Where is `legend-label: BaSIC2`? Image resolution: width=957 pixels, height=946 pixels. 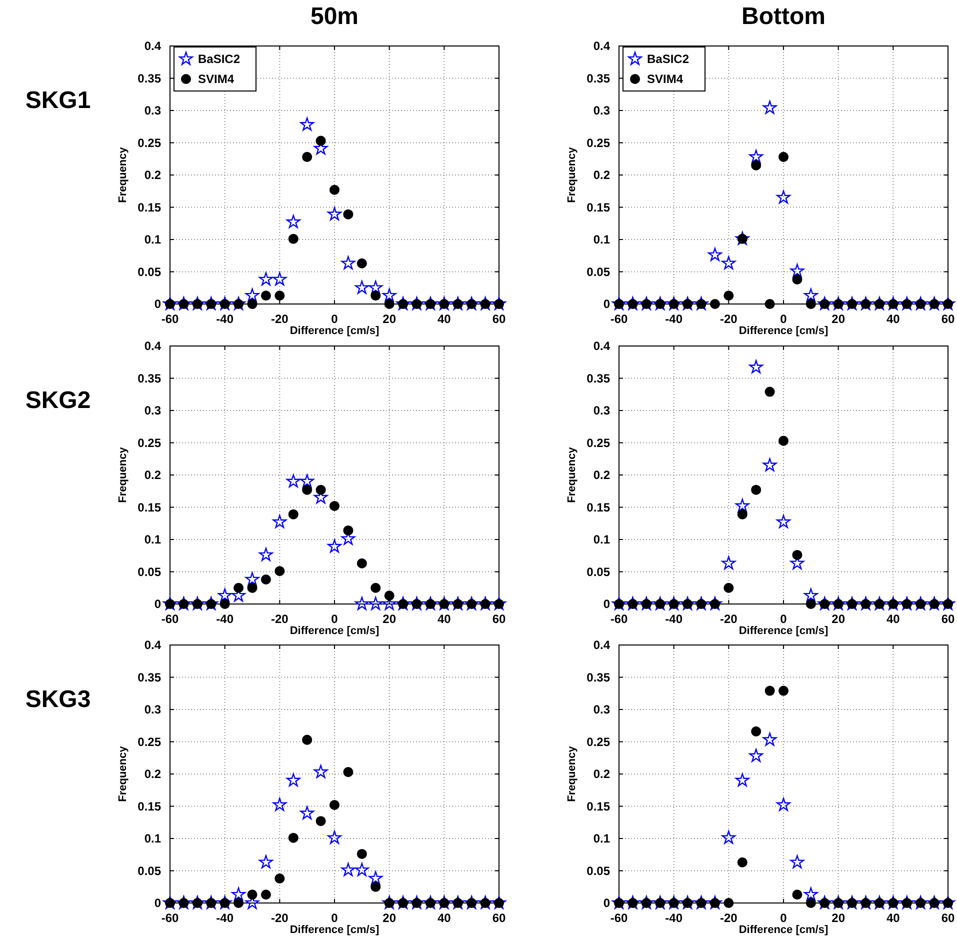
legend-label: BaSIC2 is located at coordinates (219, 59).